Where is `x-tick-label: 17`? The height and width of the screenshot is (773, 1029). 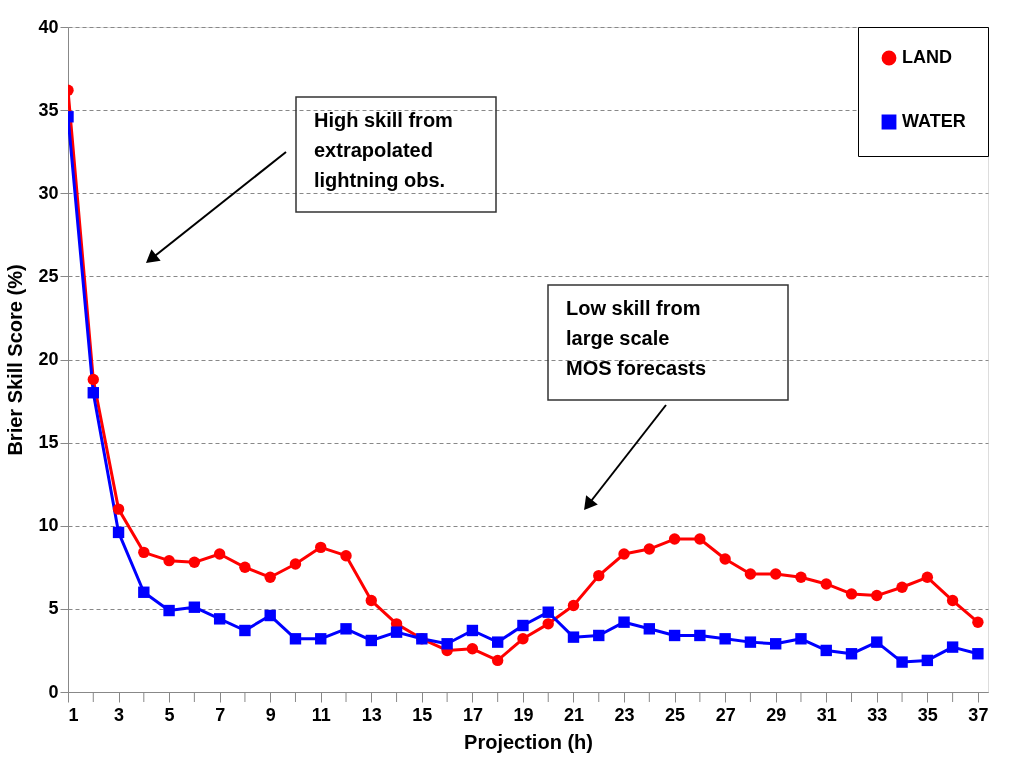
x-tick-label: 17 is located at coordinates (472, 714).